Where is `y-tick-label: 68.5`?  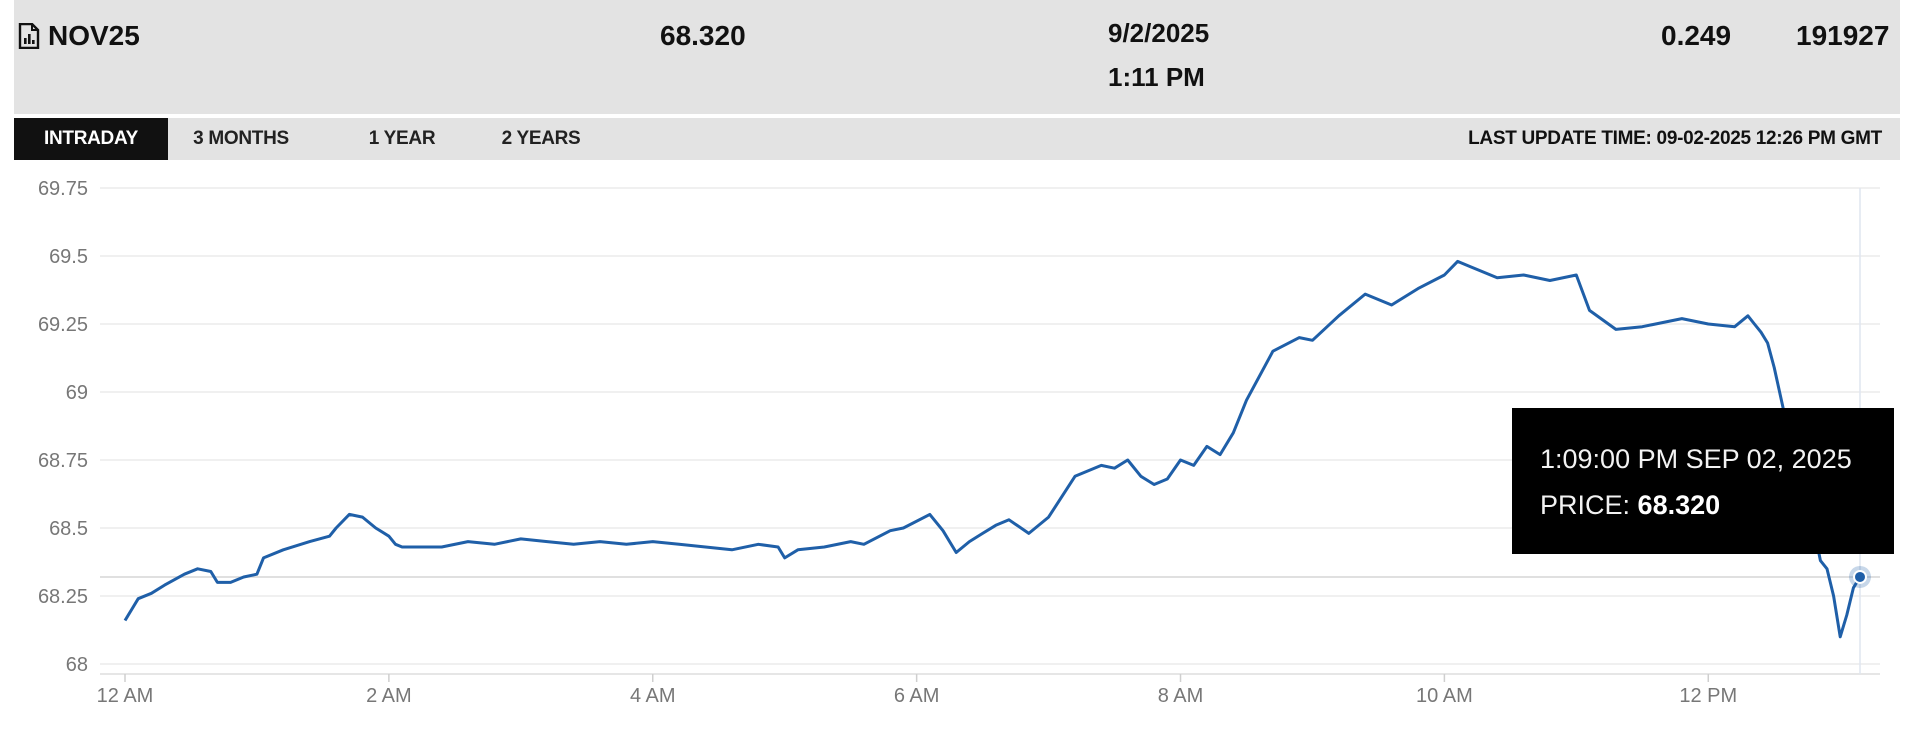
y-tick-label: 68.5 is located at coordinates (68, 529).